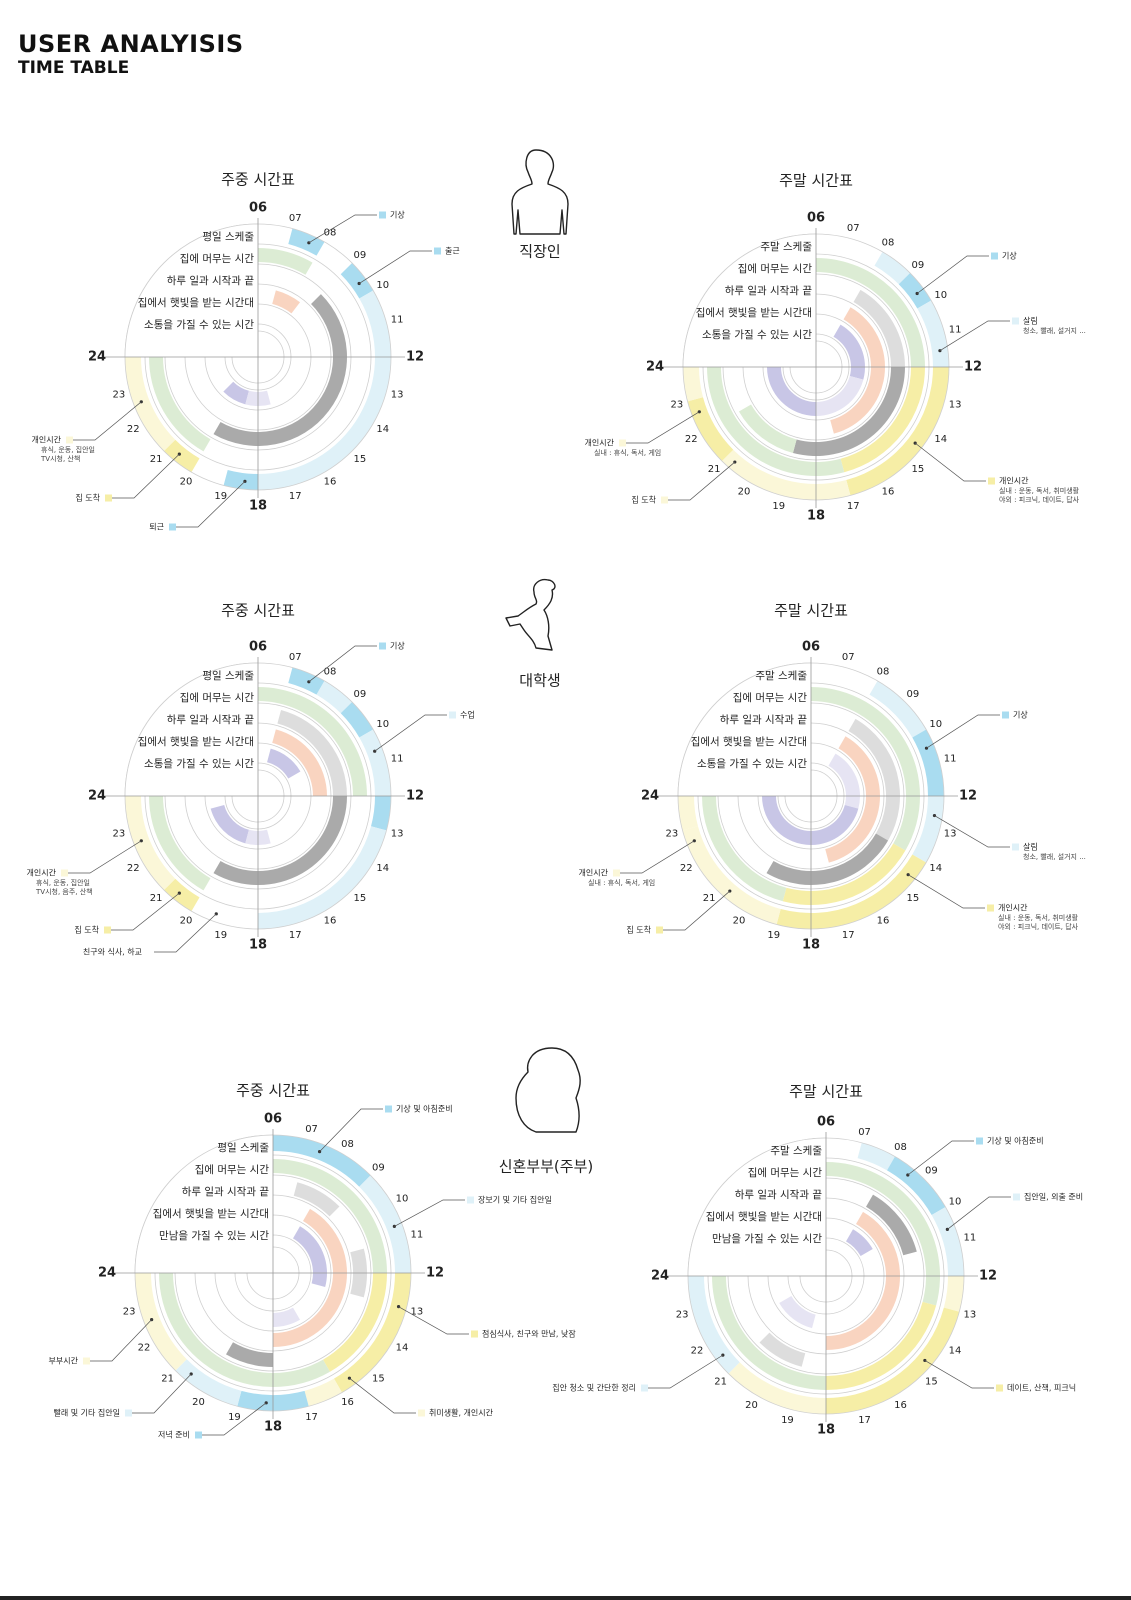 The image size is (1131, 1600). I want to click on hour-label: 21, so click(714, 469).